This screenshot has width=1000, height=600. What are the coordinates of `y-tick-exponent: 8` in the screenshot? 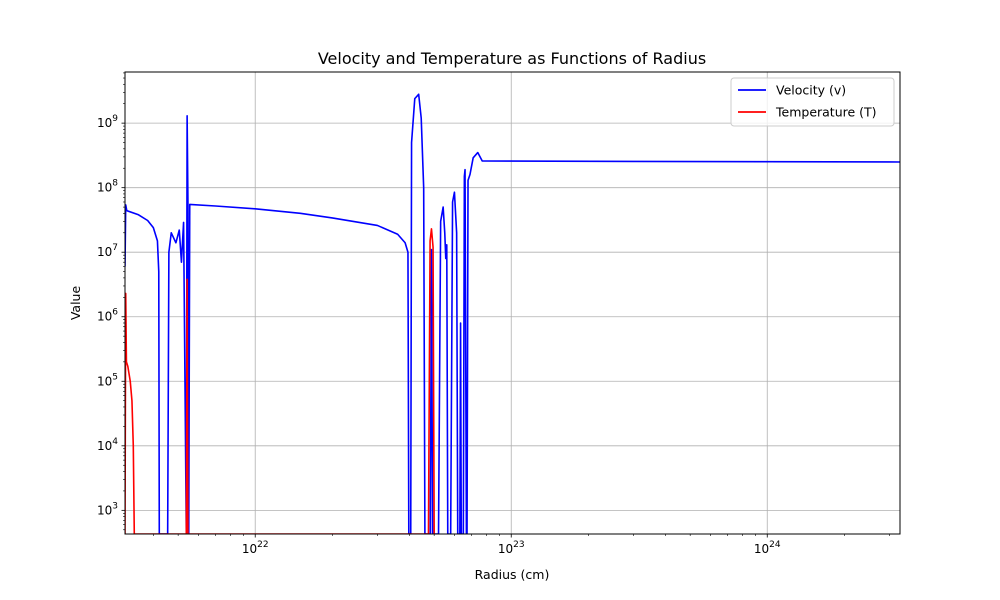 It's located at (115, 184).